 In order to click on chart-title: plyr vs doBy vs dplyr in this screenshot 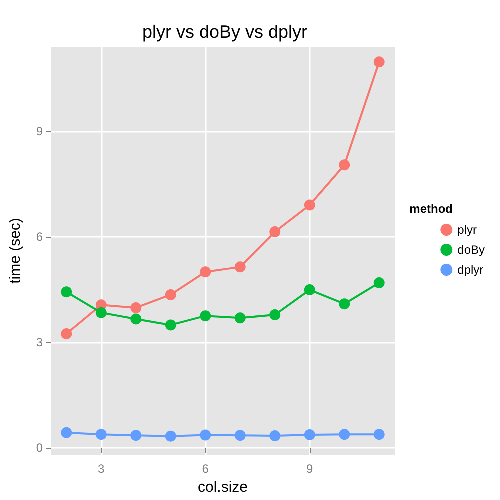, I will do `click(225, 32)`.